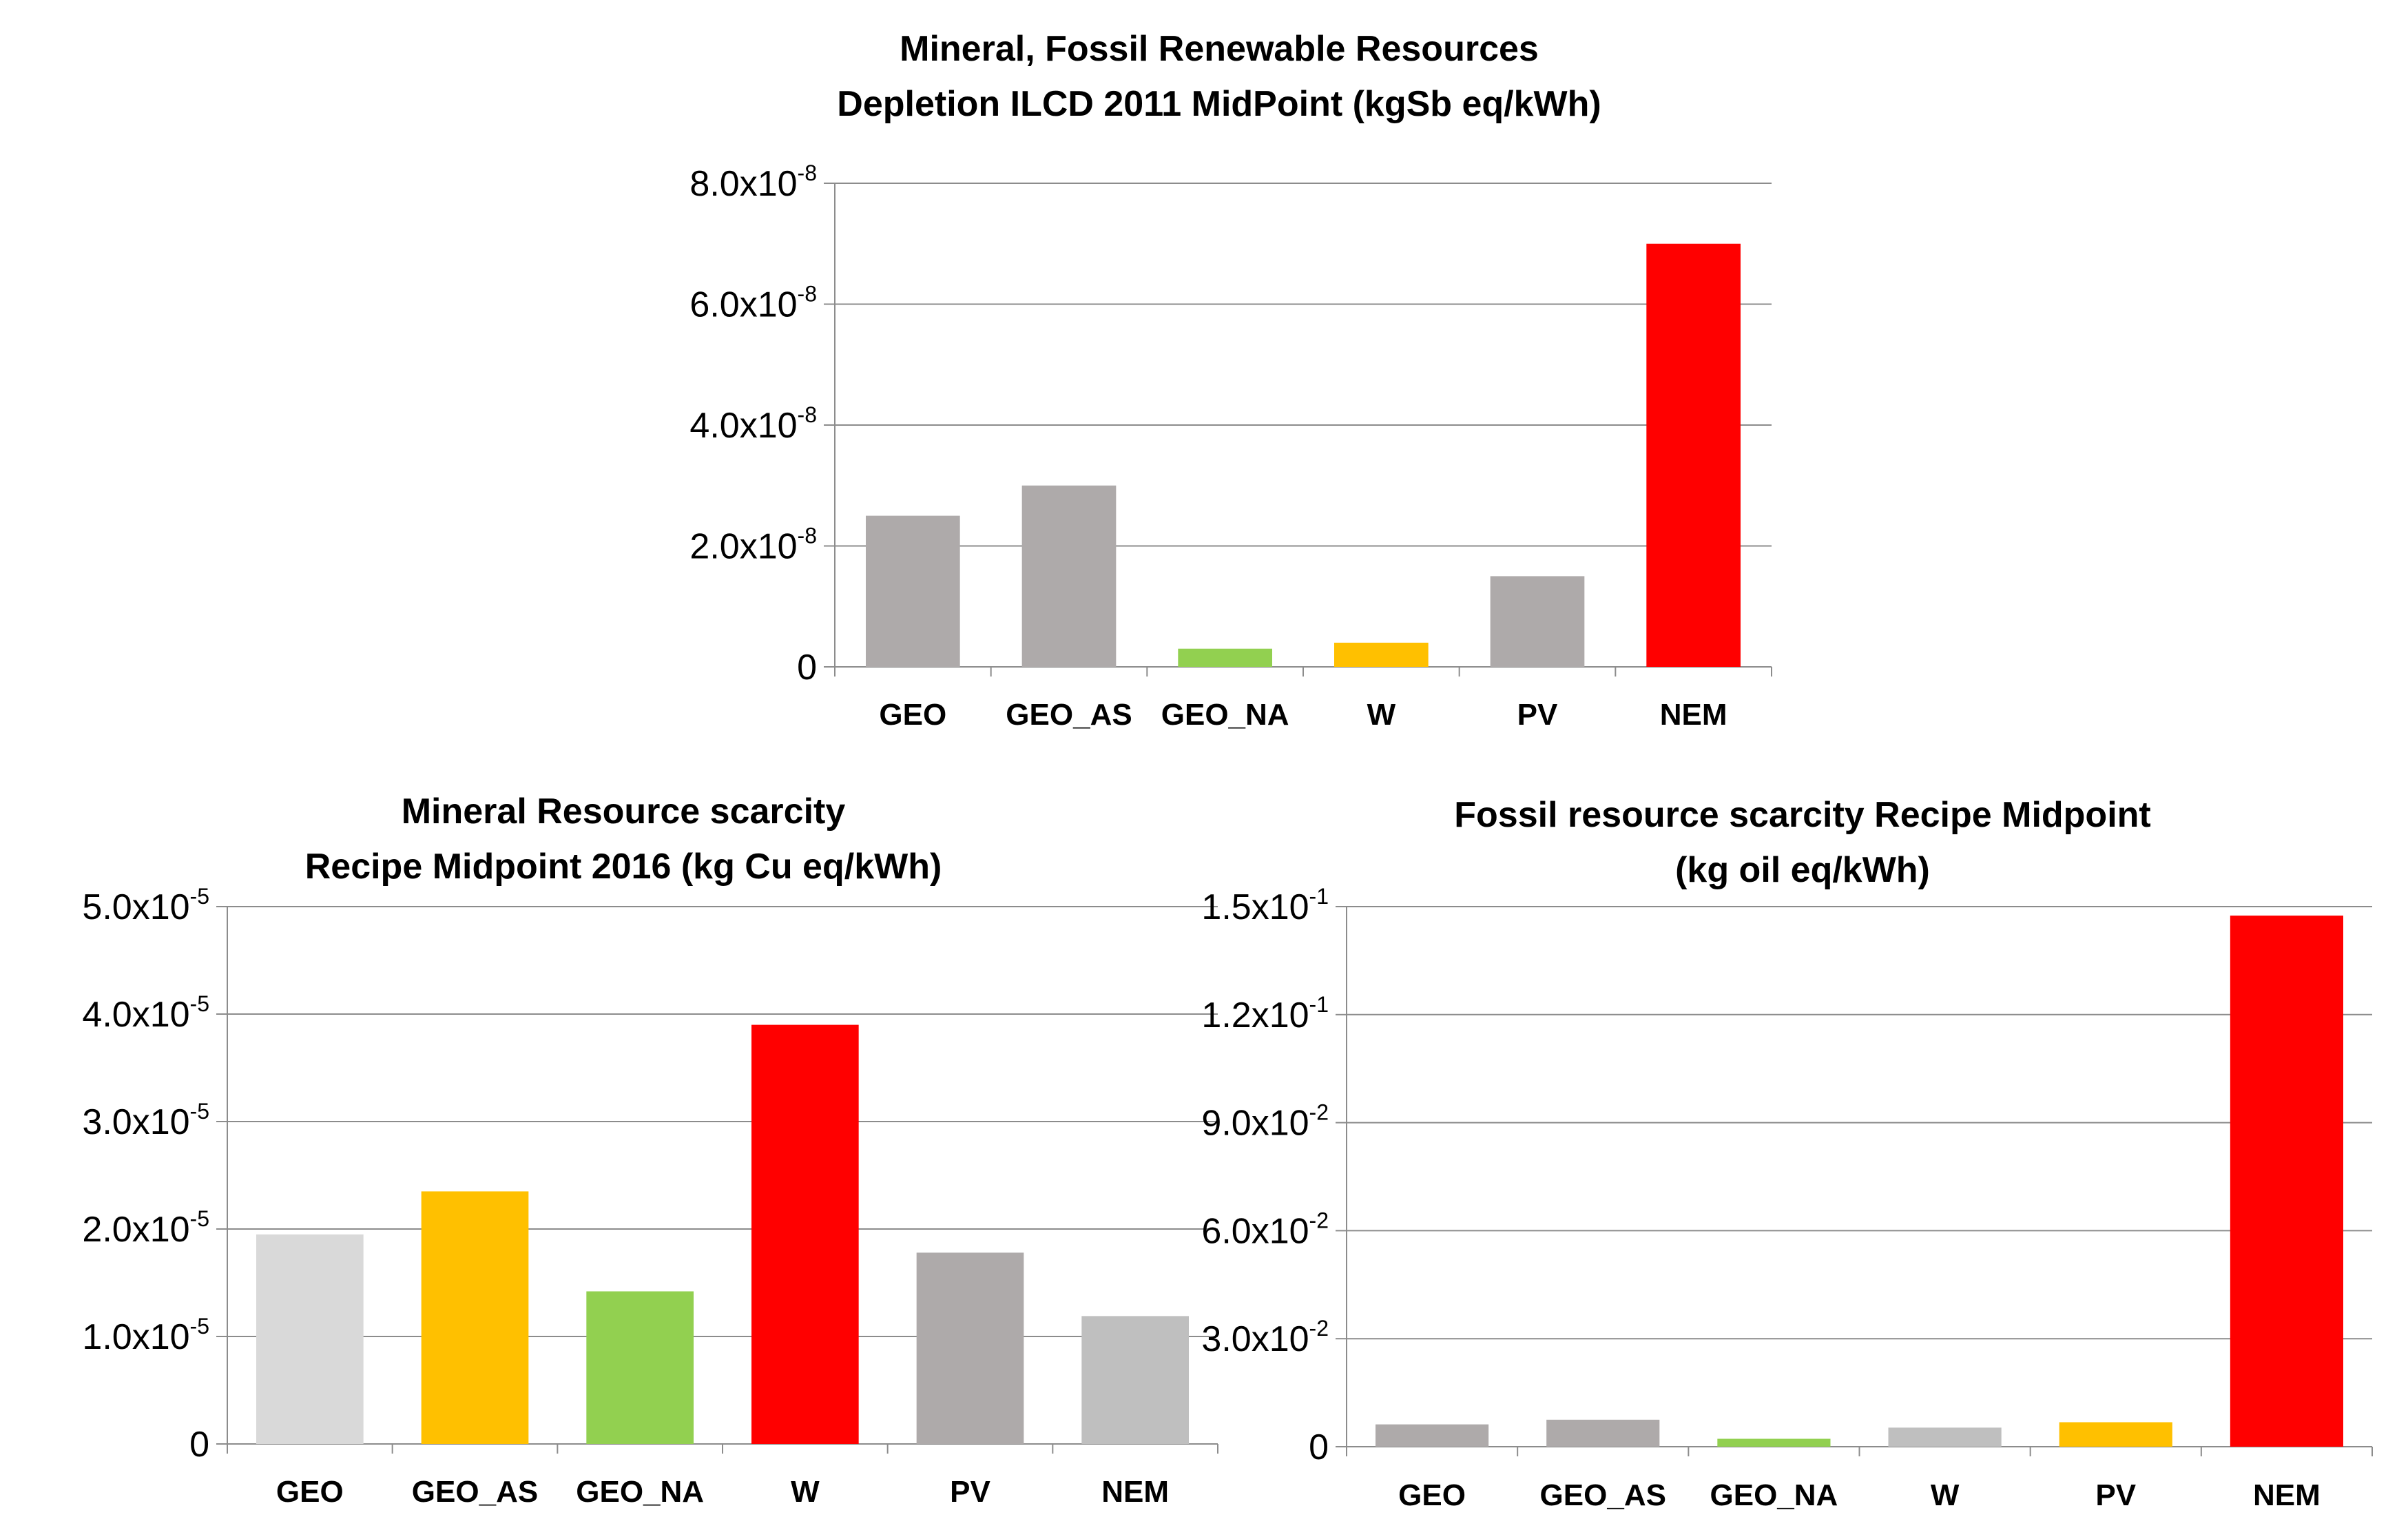  Describe the element at coordinates (145, 1013) in the screenshot. I see `y-tick-label: 4.0x10⁻⁵` at that location.